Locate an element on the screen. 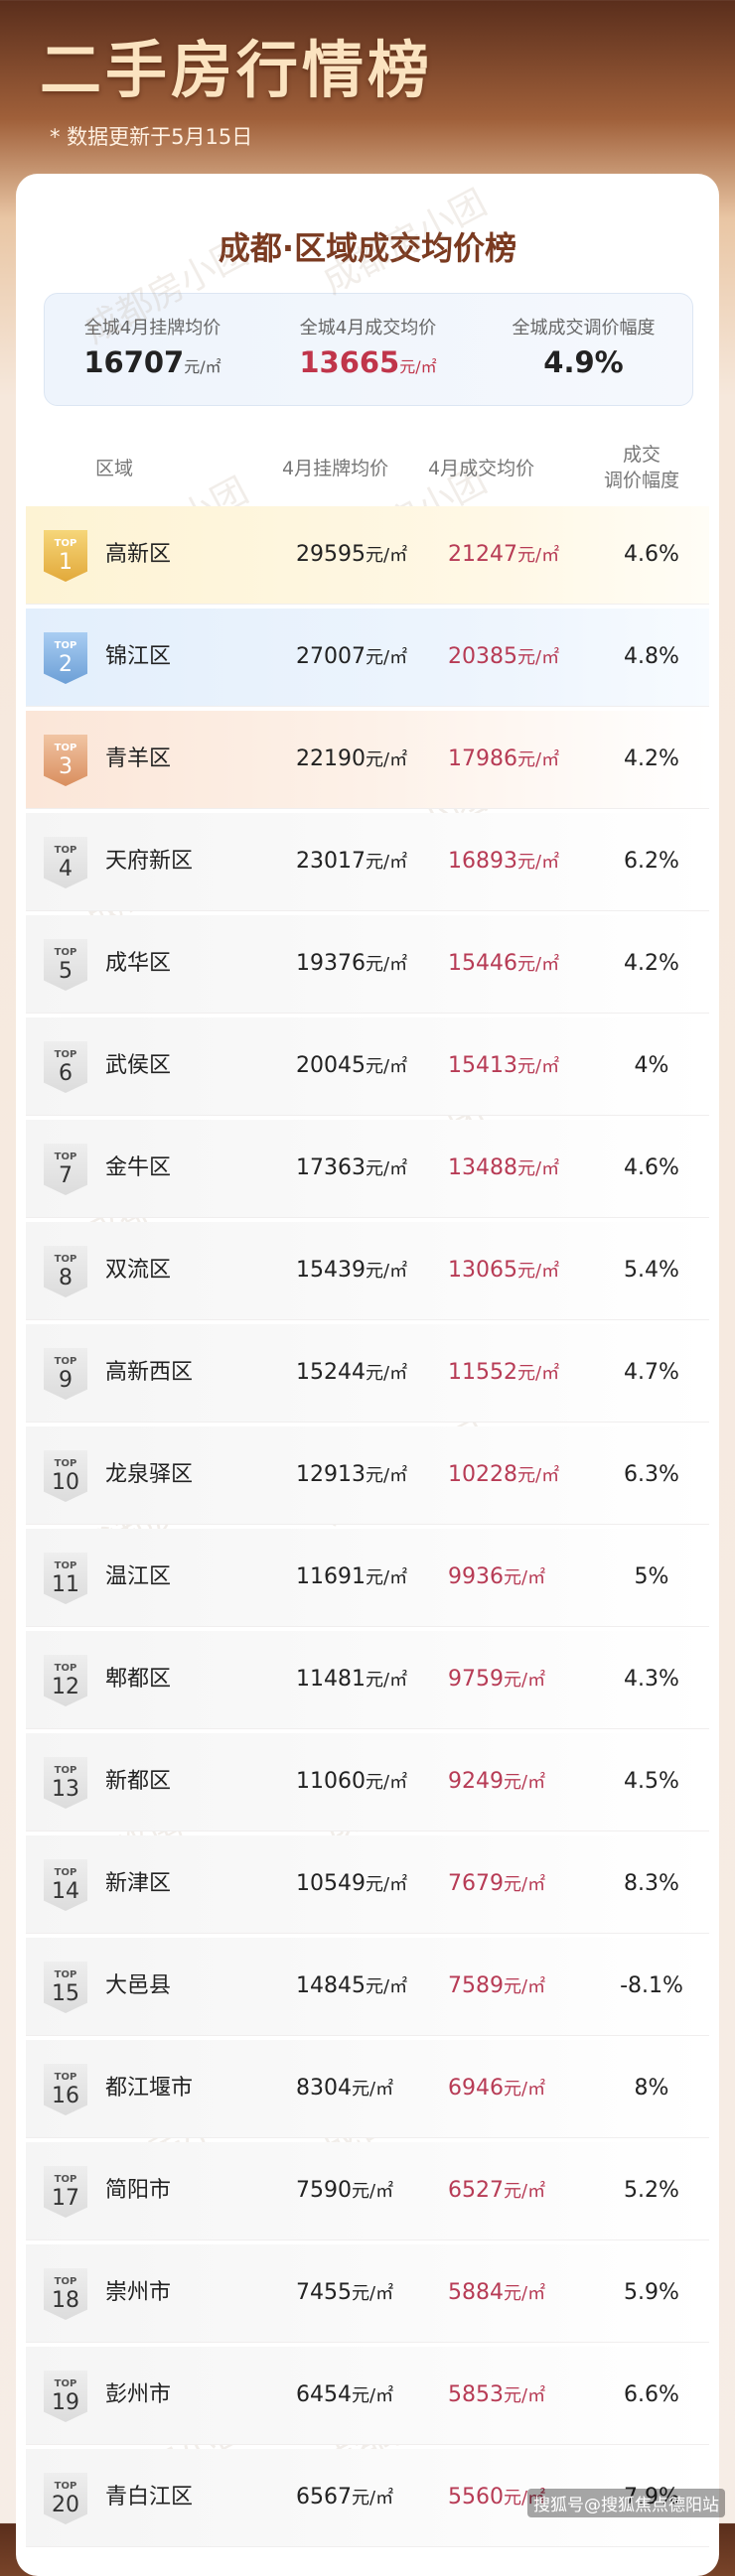 The image size is (735, 2576). table-row: TOP 8 双流区 15439元/㎡ 13065元/㎡ 5.4% is located at coordinates (367, 1271).